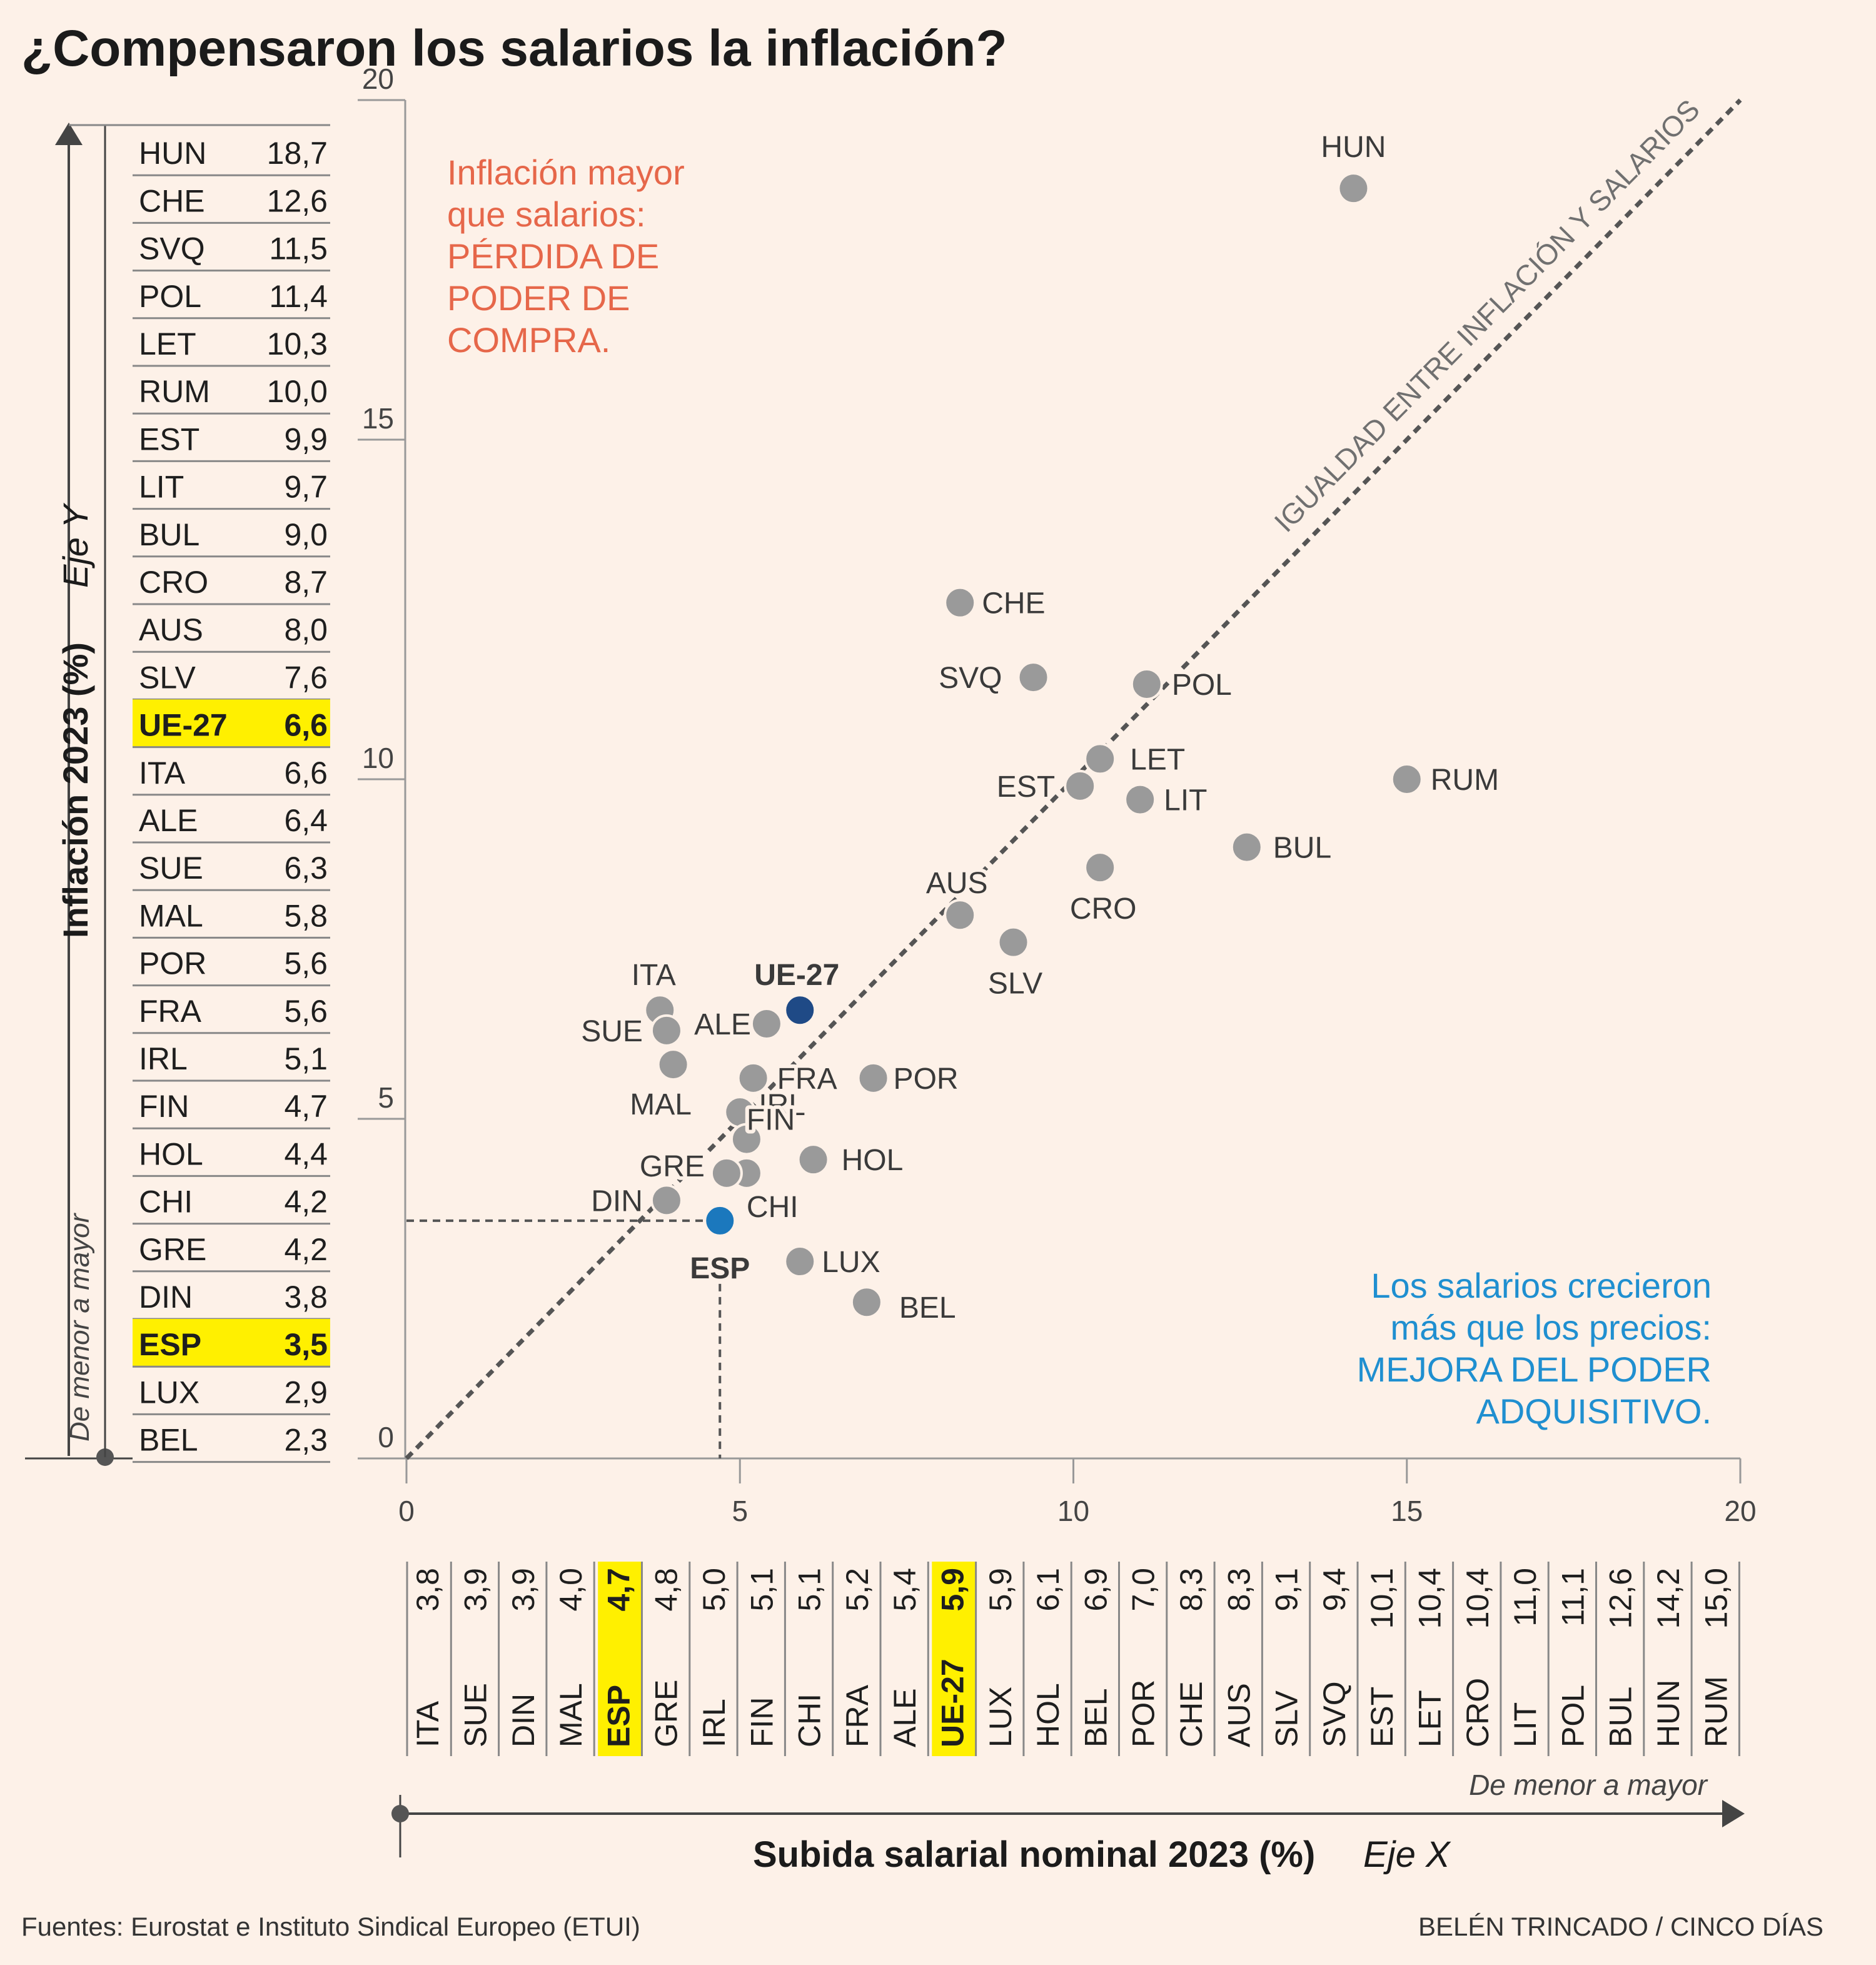 The width and height of the screenshot is (1876, 1965). What do you see at coordinates (378, 79) in the screenshot?
I see `y-tick-label: 20` at bounding box center [378, 79].